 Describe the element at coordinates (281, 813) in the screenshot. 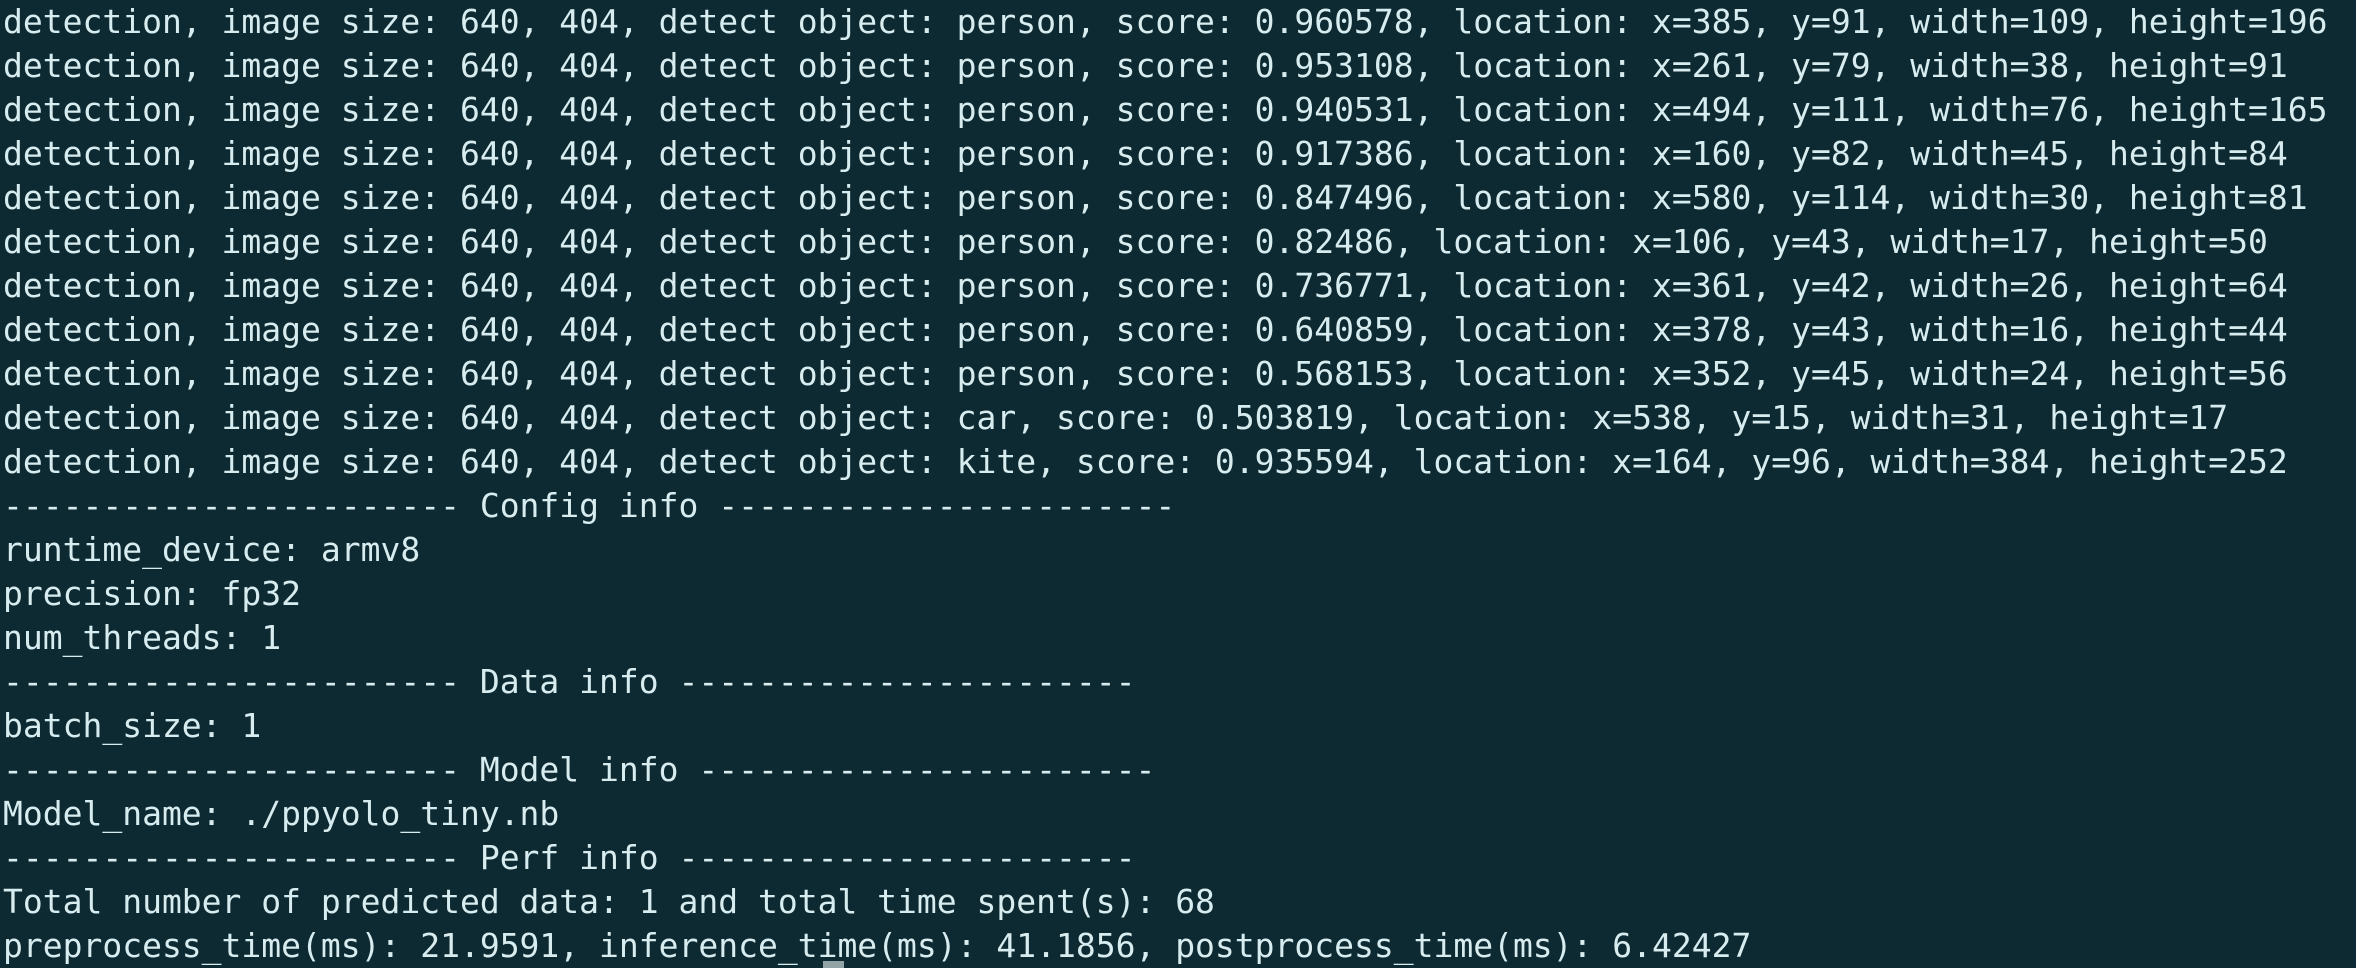

I see `terminal-line: Model_name: ./ppyolo_tiny.nb` at that location.